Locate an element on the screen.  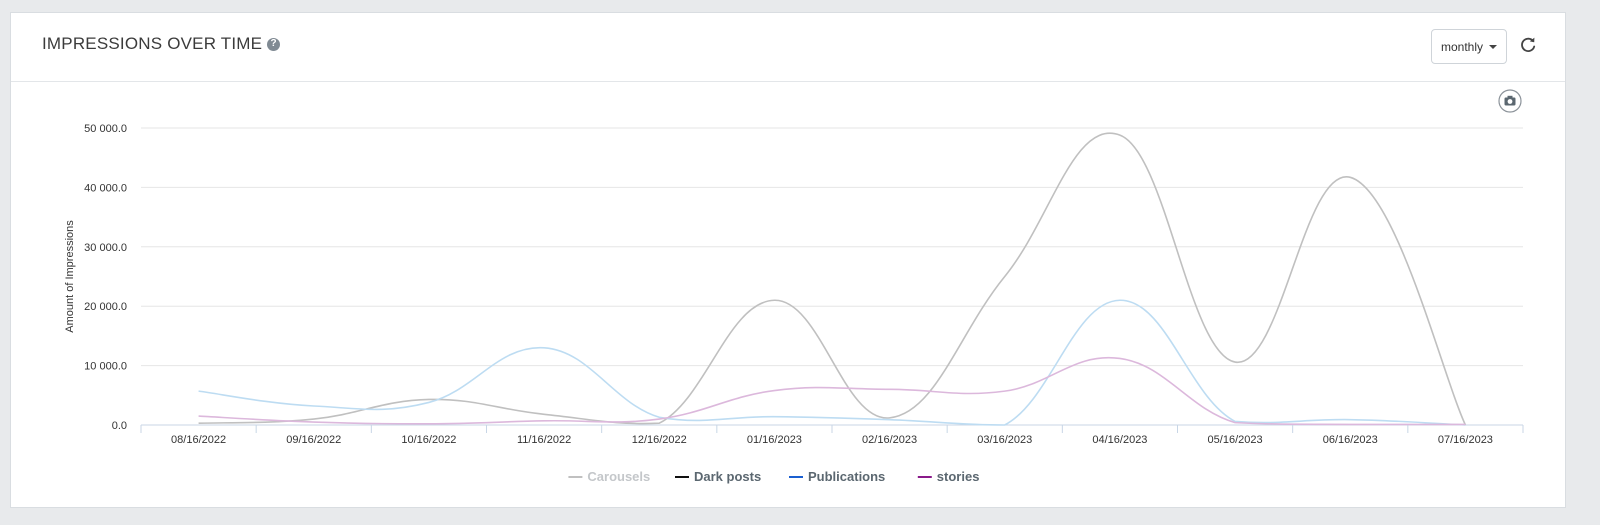
x-tick-label: 09/16/2022 is located at coordinates (313, 440).